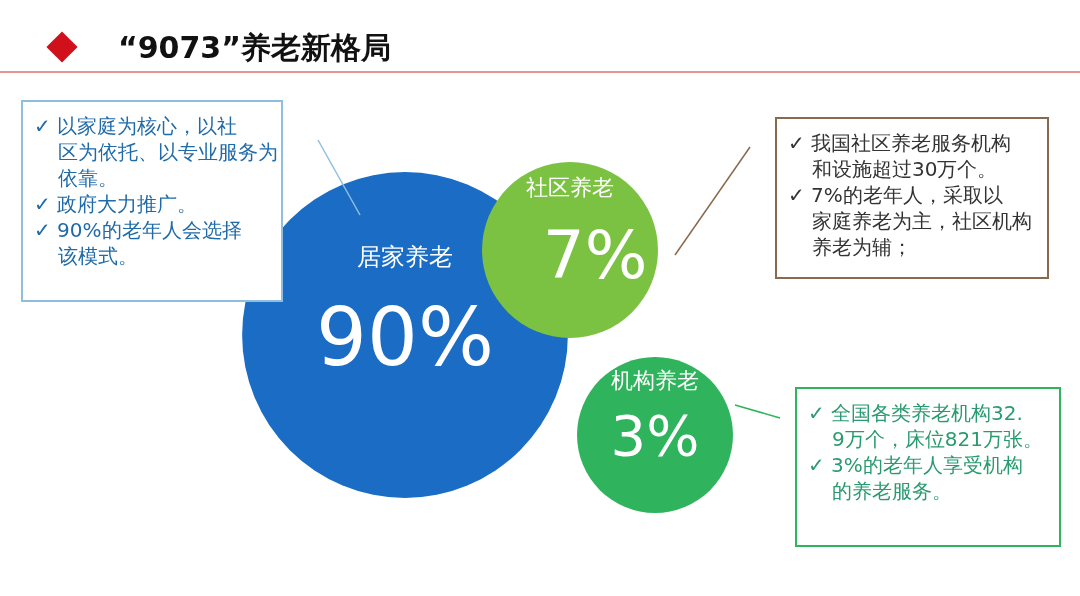 This screenshot has width=1080, height=596. I want to click on text: ✓ 3%的老年人享受机构的养老服务。, so click(915, 478).